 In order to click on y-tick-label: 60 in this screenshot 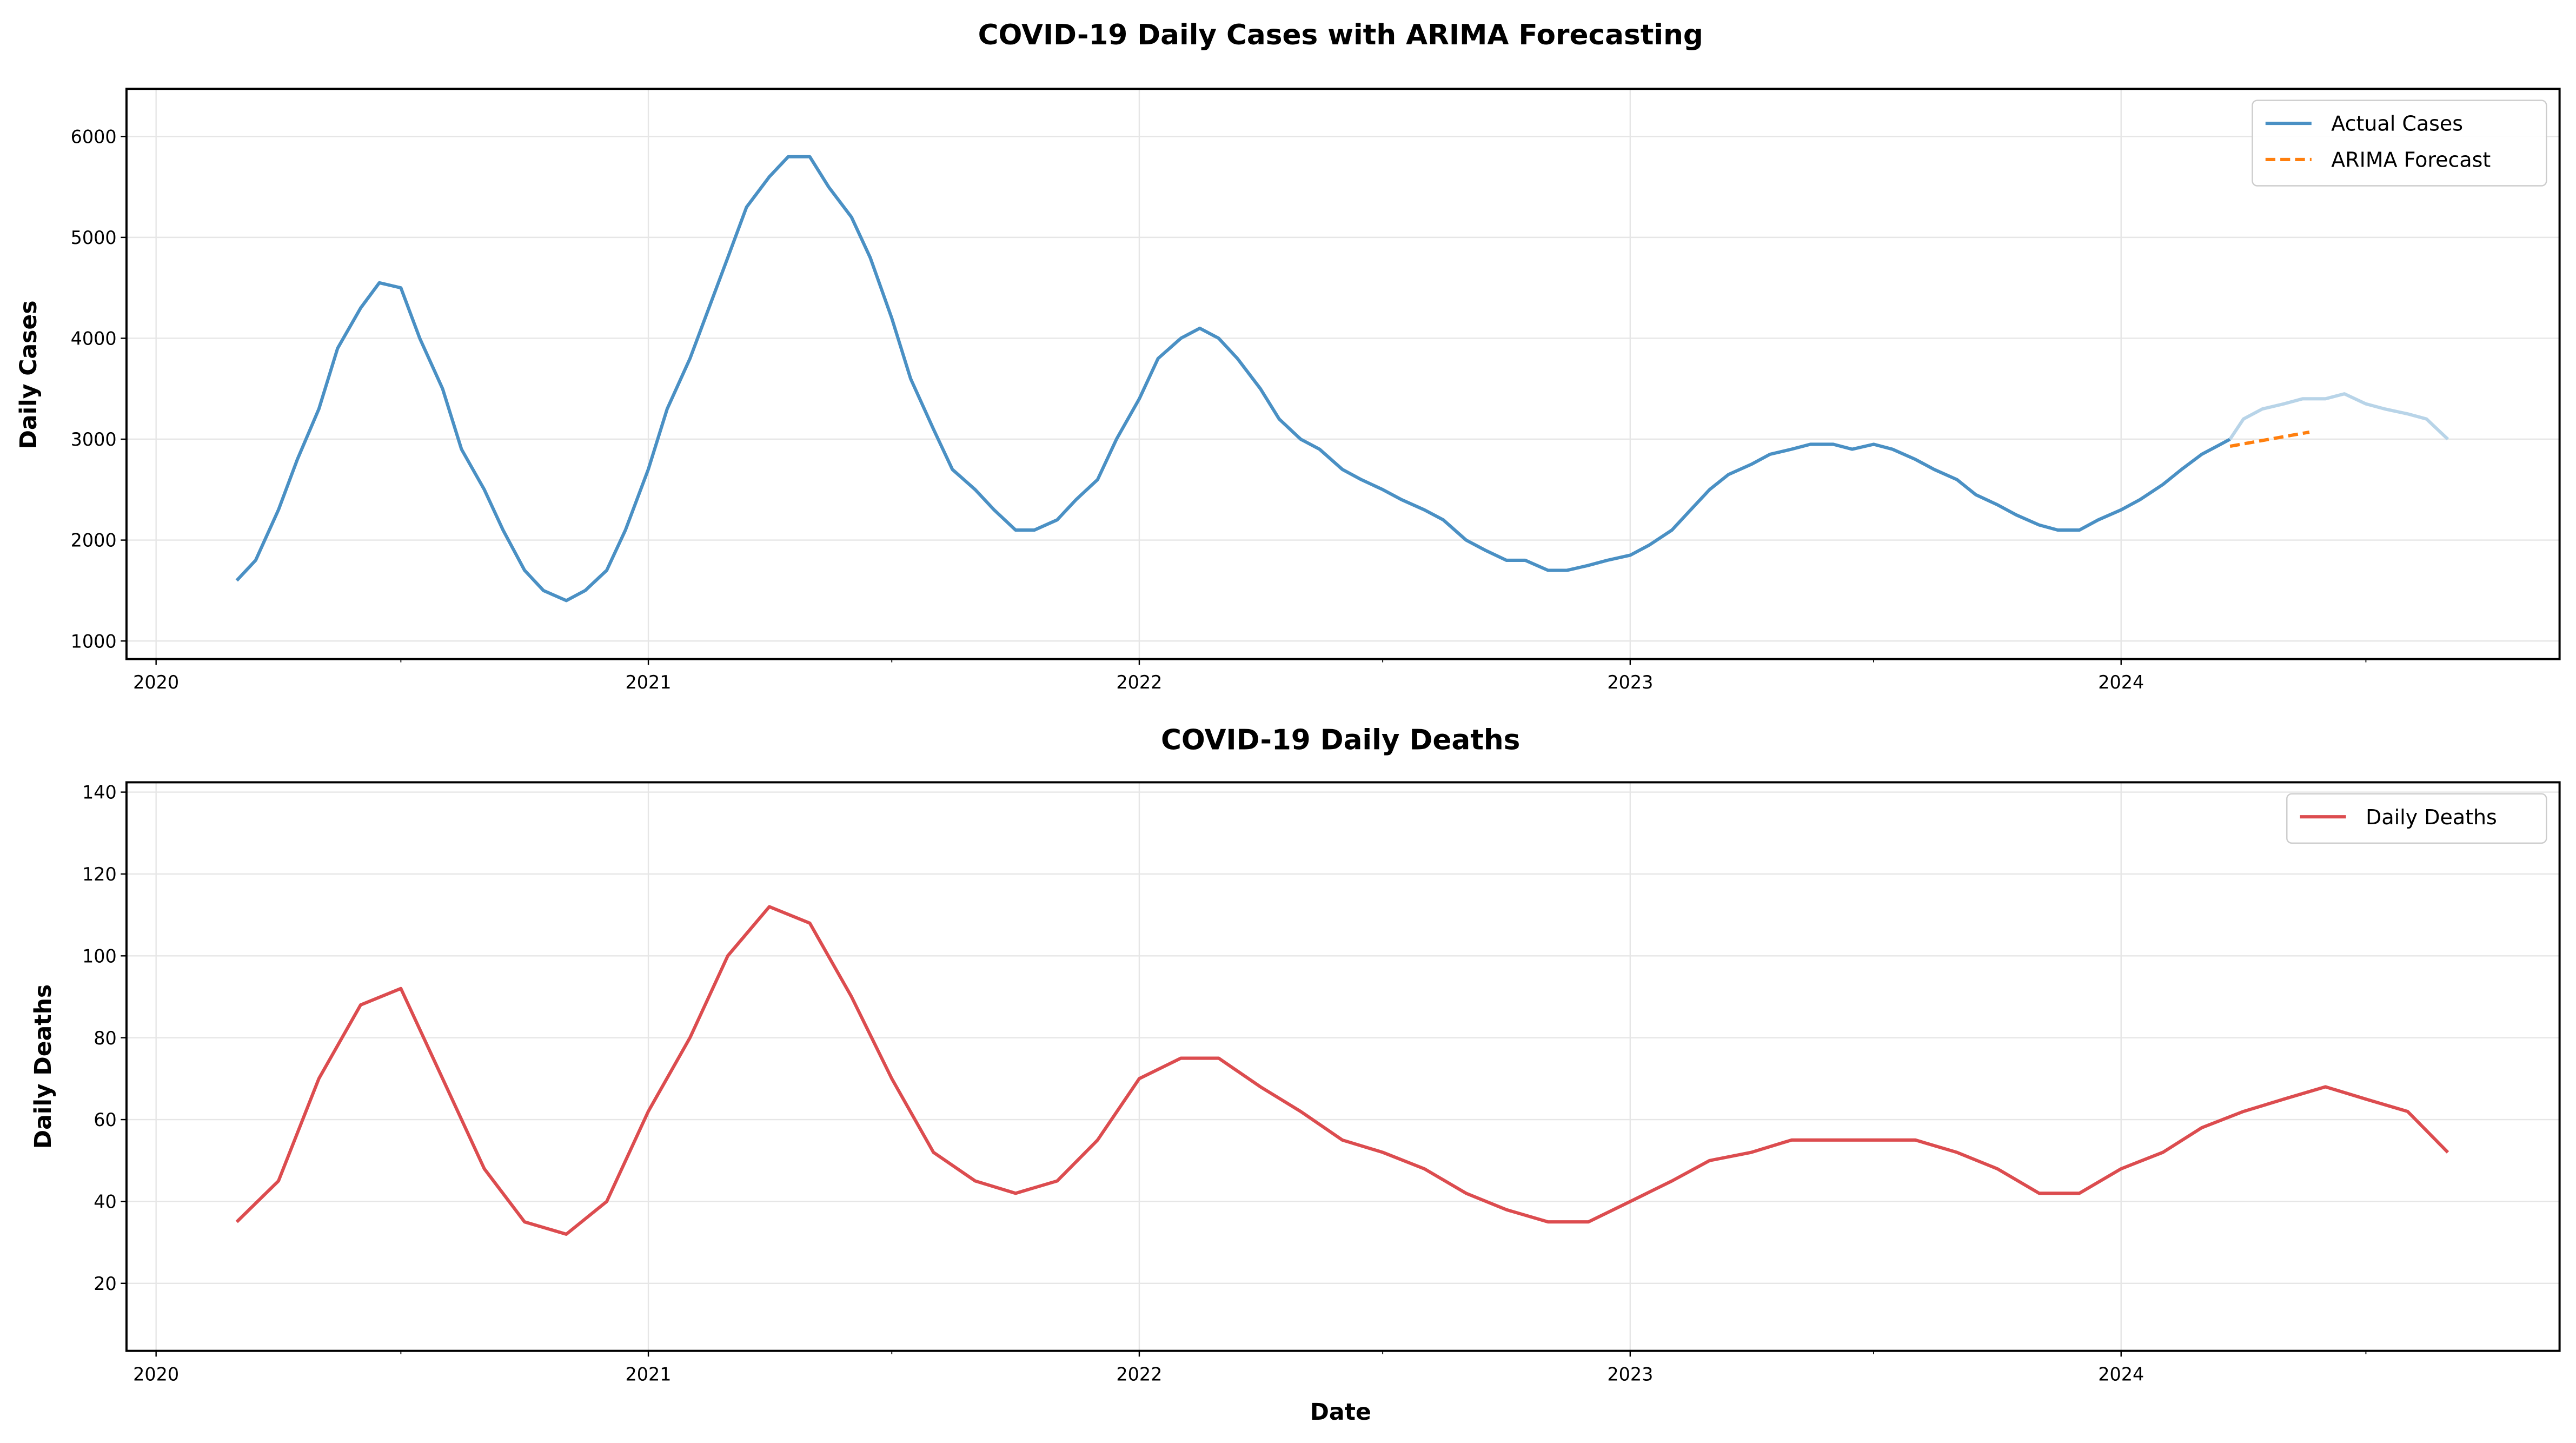, I will do `click(105, 1120)`.